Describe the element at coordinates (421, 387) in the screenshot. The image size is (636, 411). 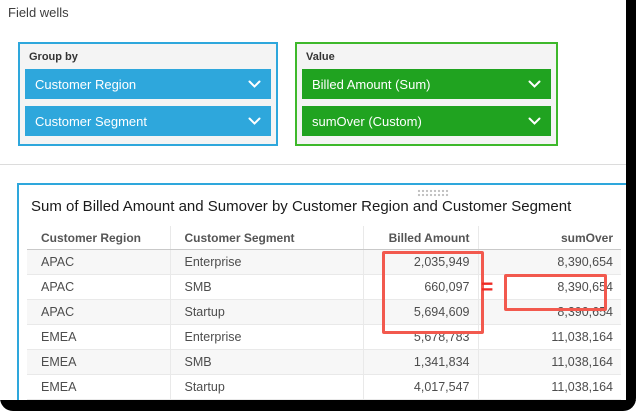
I see `cell-billed-amount: 4,017,547` at that location.